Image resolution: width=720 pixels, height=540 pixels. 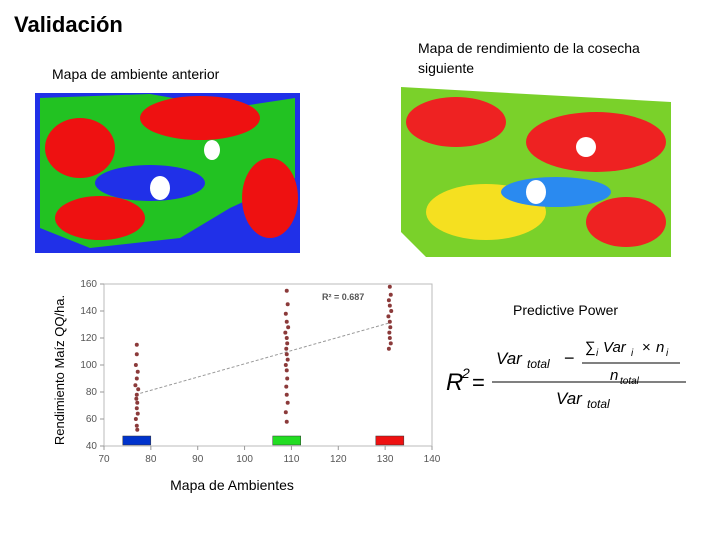 What do you see at coordinates (232, 485) in the screenshot?
I see `x-axis-label: Mapa de Ambientes` at bounding box center [232, 485].